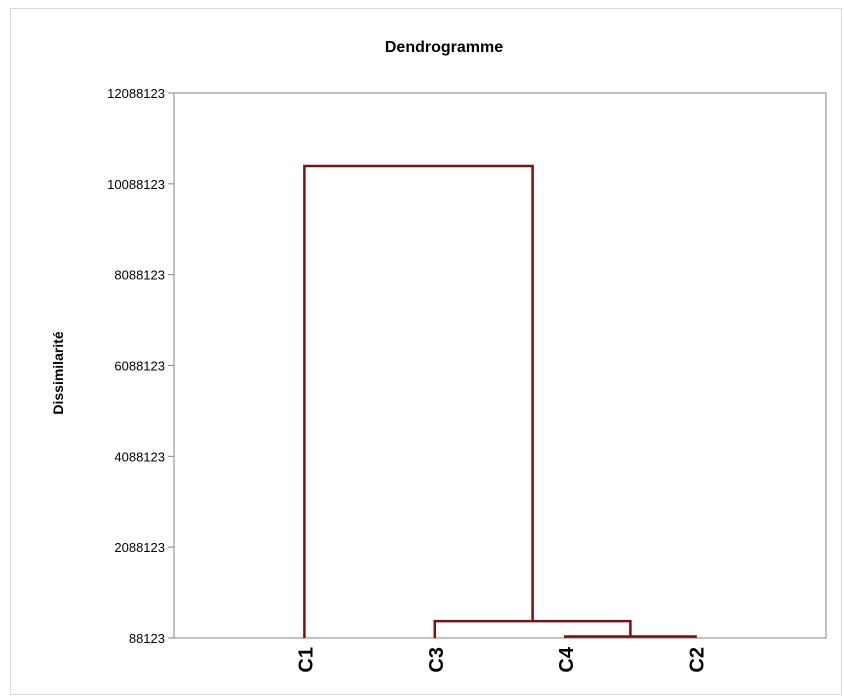 Image resolution: width=844 pixels, height=699 pixels. What do you see at coordinates (444, 47) in the screenshot?
I see `chart-title: Dendrogramme` at bounding box center [444, 47].